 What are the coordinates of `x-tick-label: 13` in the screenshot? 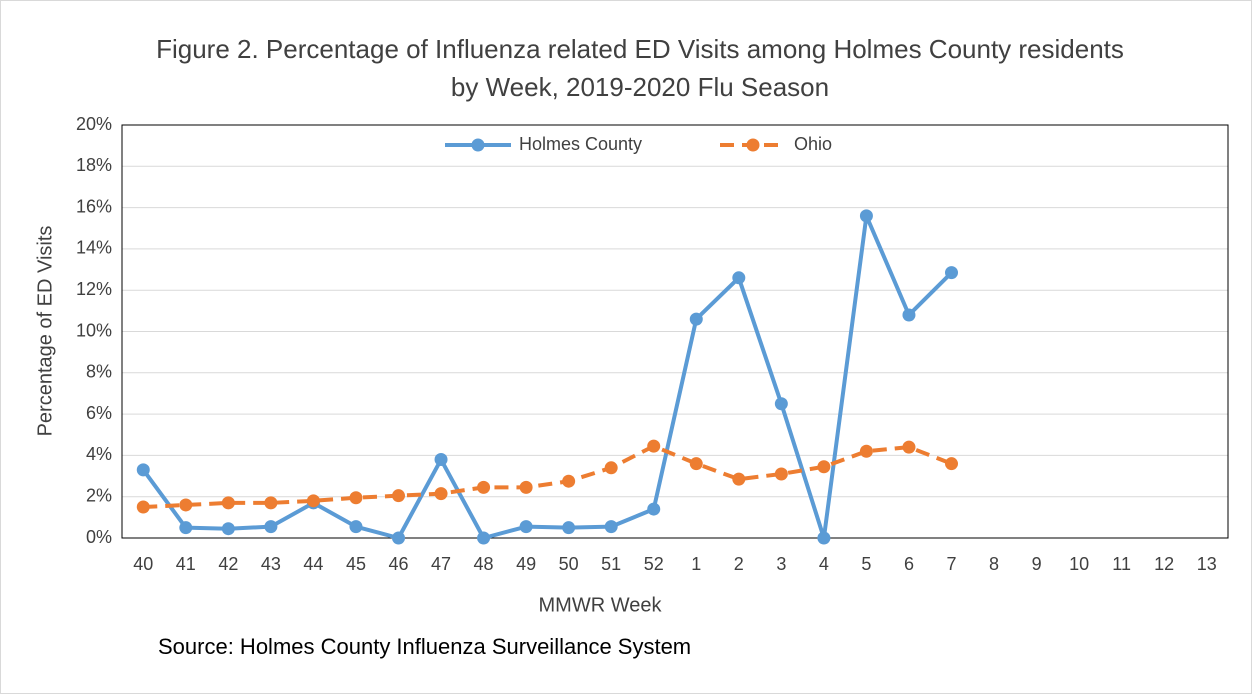 It's located at (1207, 564).